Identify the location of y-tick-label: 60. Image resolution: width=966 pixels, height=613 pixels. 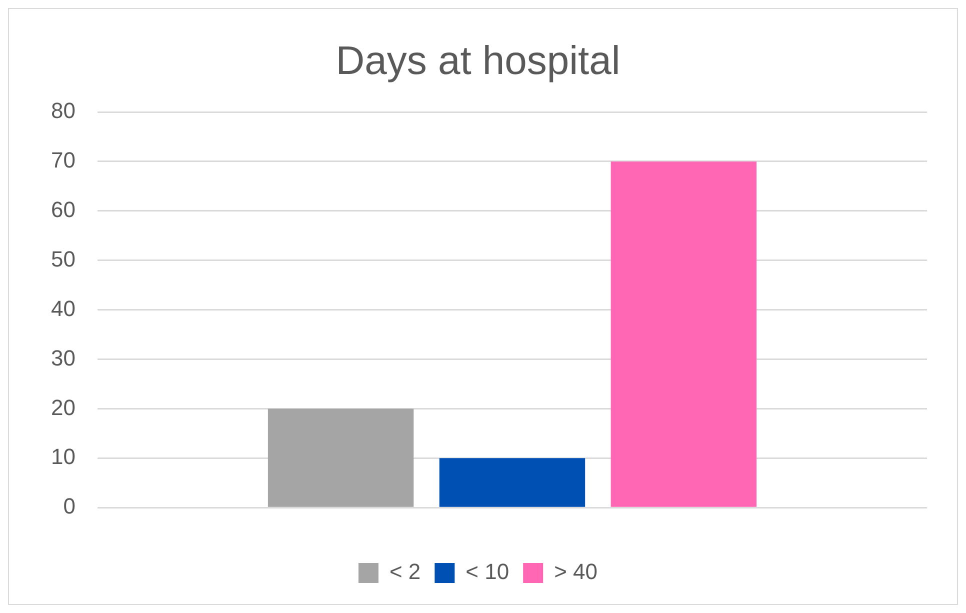
(63, 209).